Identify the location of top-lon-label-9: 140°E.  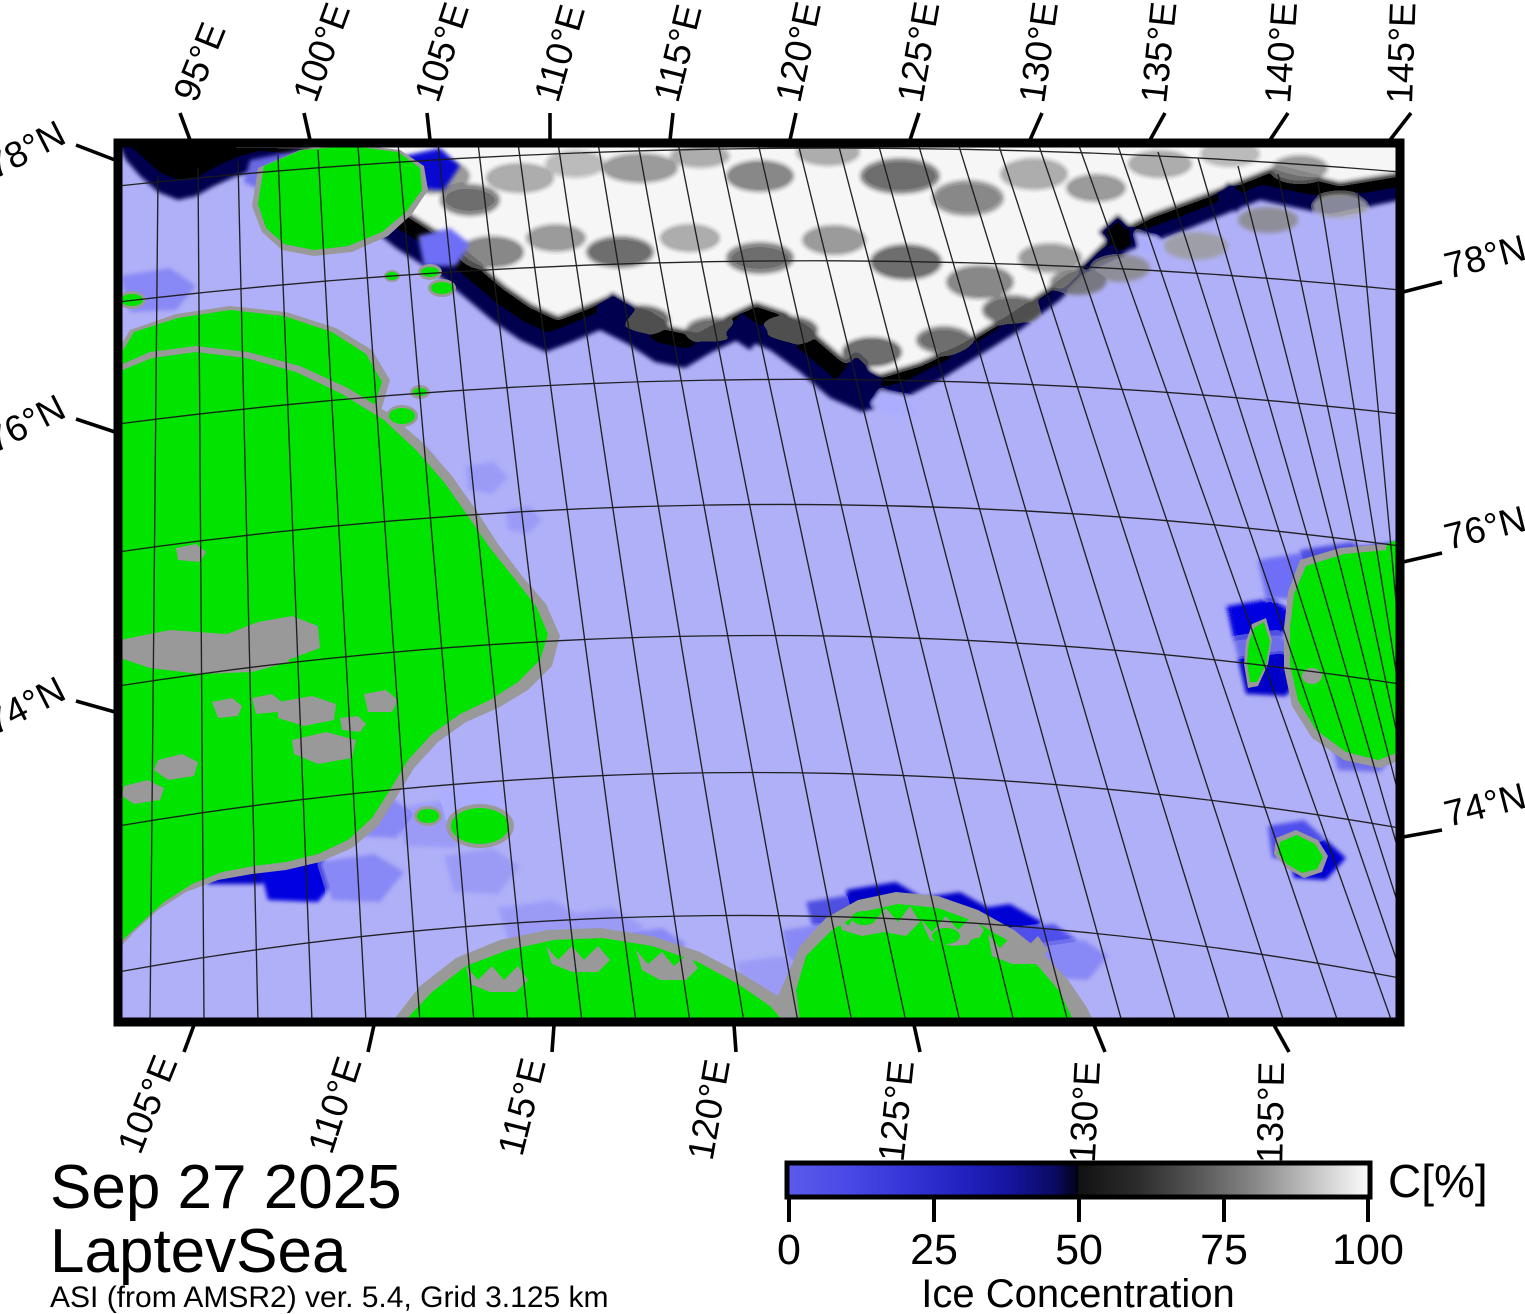
(1281, 53).